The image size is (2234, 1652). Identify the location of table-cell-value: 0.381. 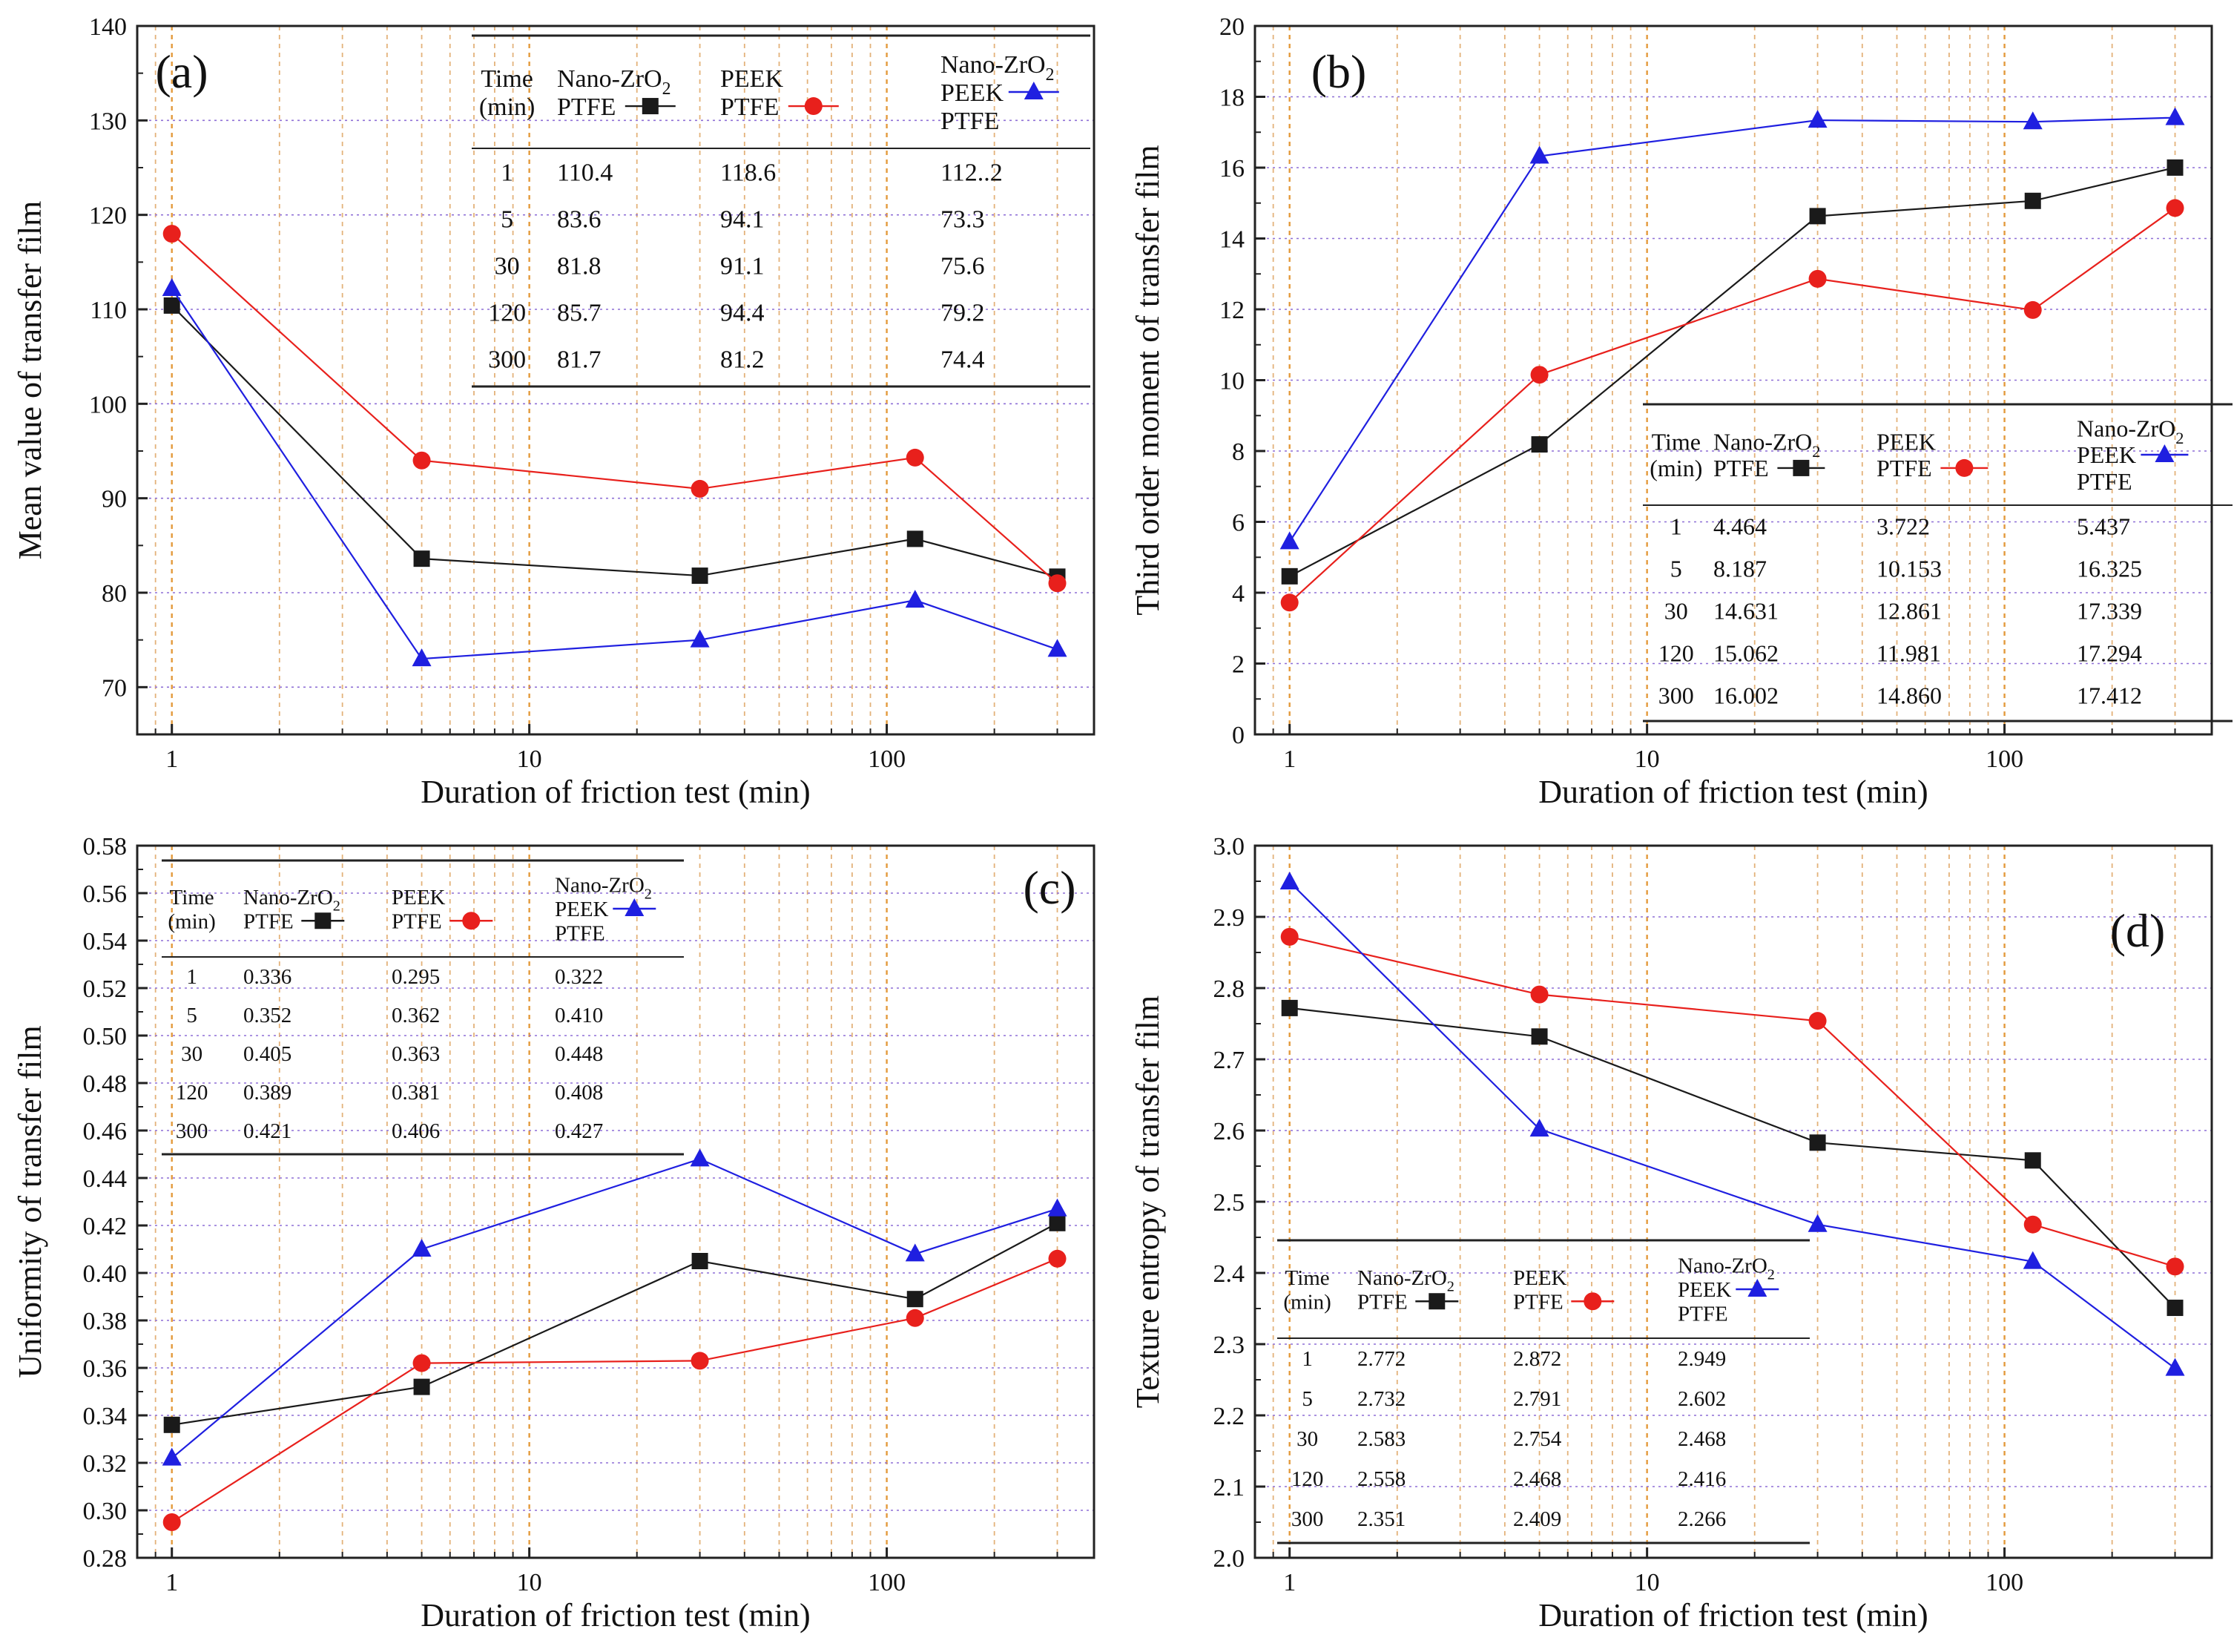
(416, 1093).